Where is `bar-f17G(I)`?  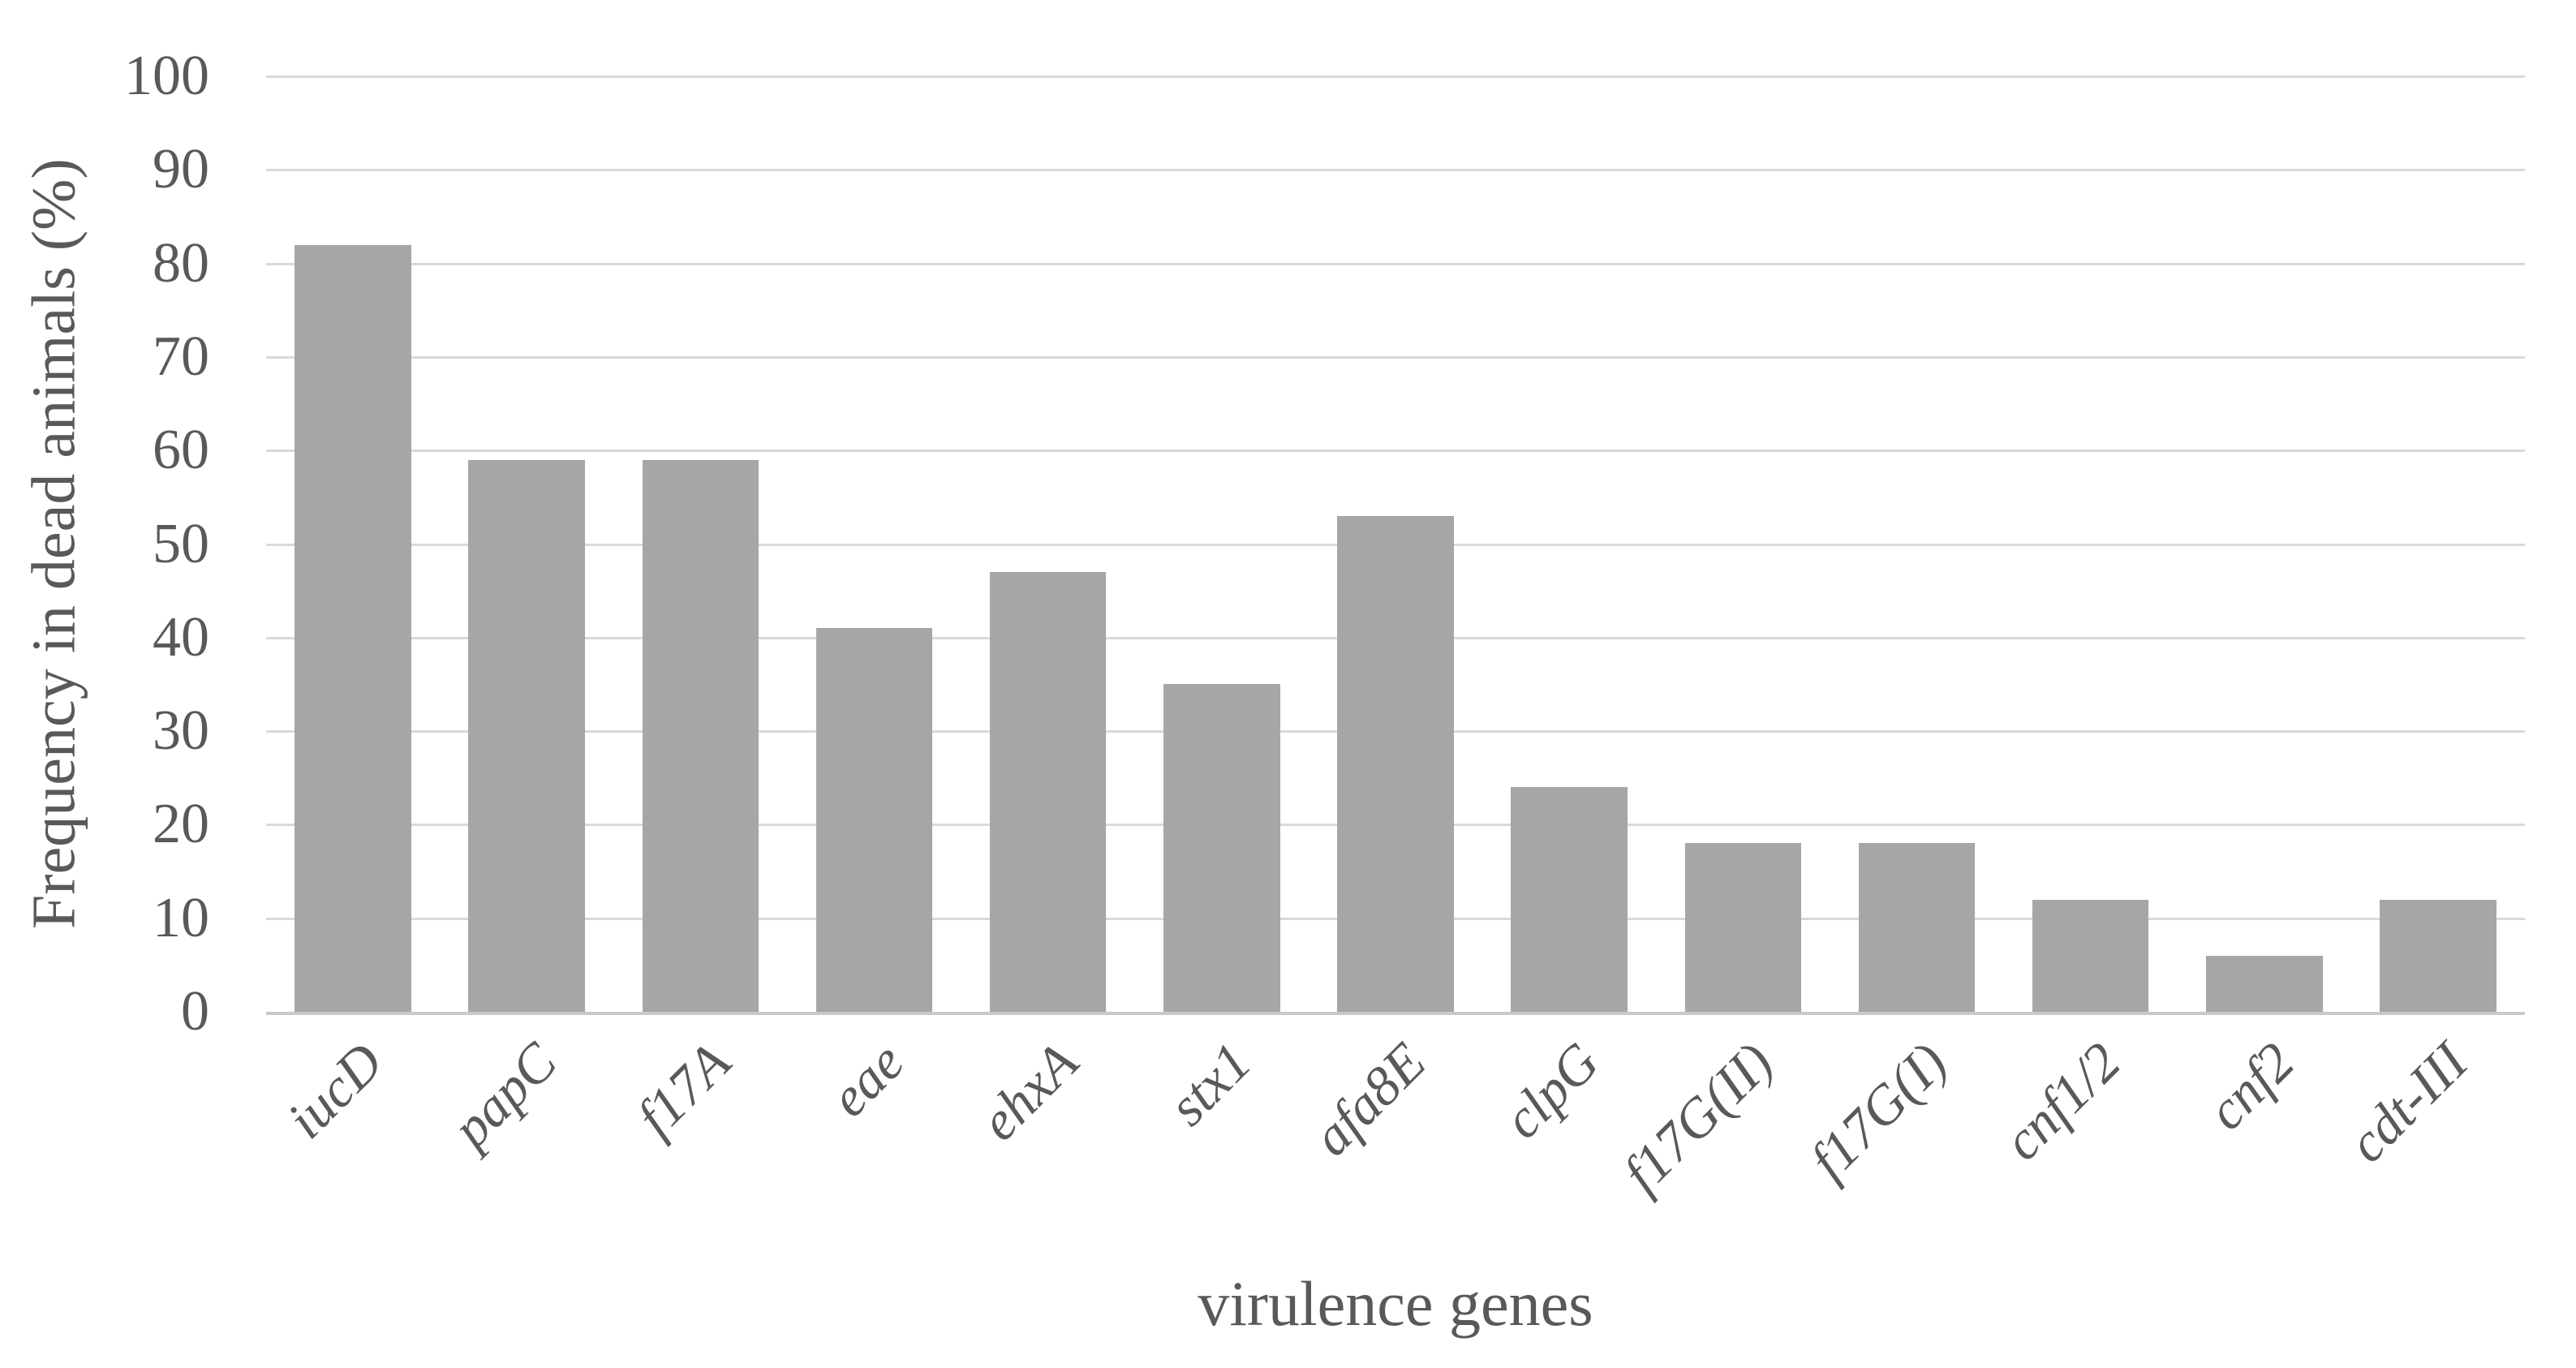
bar-f17G(I) is located at coordinates (1917, 927).